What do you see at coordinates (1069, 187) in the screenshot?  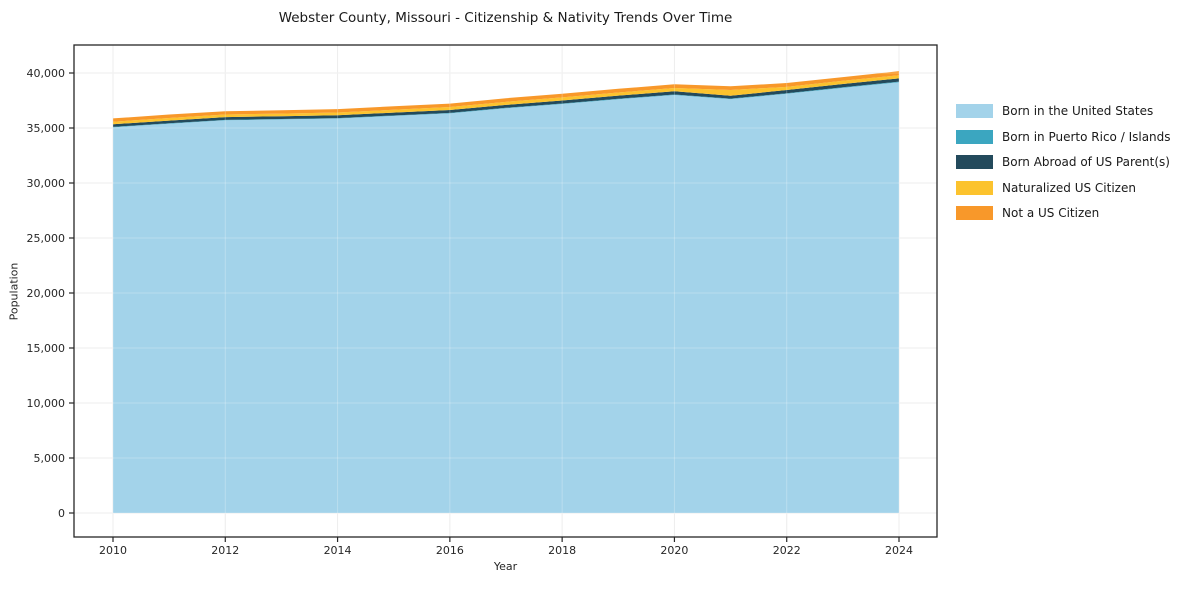 I see `legend-label-naturalized: Naturalized US Citizen` at bounding box center [1069, 187].